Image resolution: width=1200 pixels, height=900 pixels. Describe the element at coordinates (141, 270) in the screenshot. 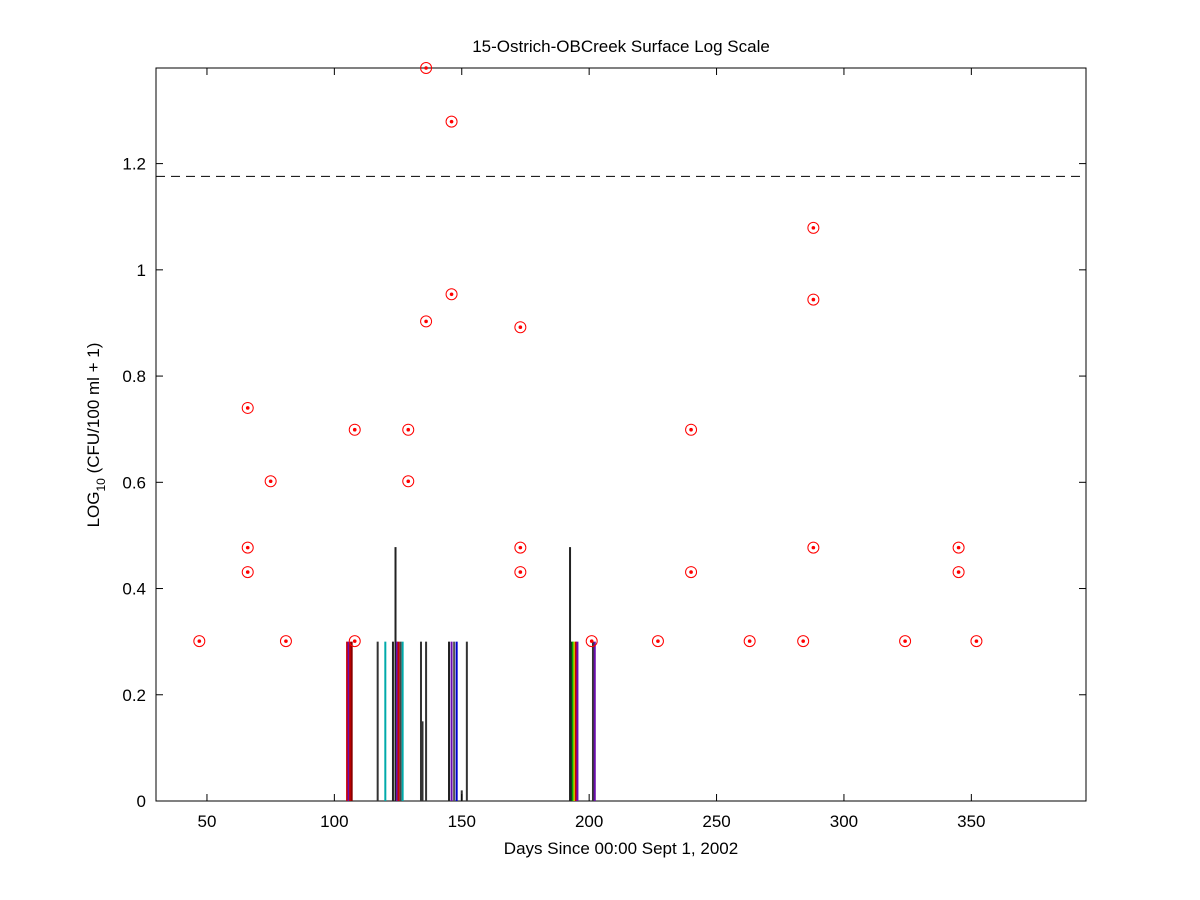

I see `y-tick-label-5: 1` at that location.